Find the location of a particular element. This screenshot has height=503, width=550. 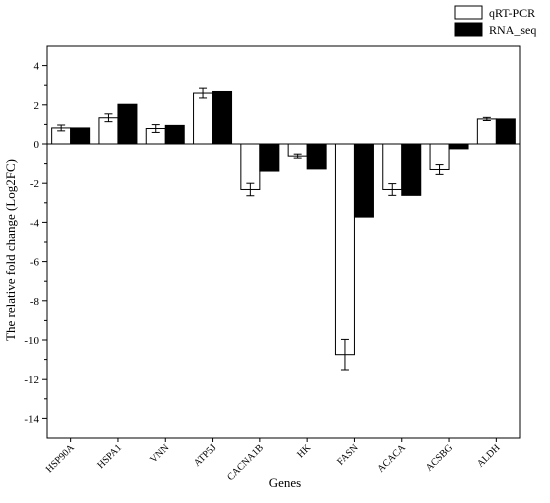

y-tick-label: -14 is located at coordinates (31, 419).